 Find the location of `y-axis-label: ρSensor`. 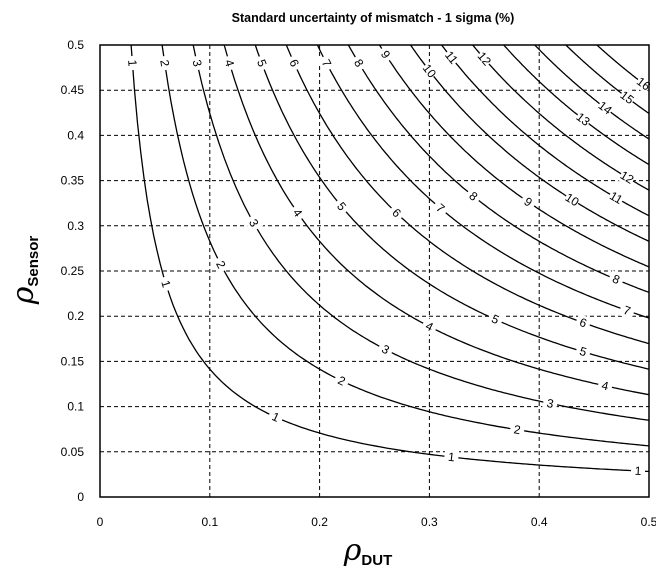

y-axis-label: ρSensor is located at coordinates (24, 271).